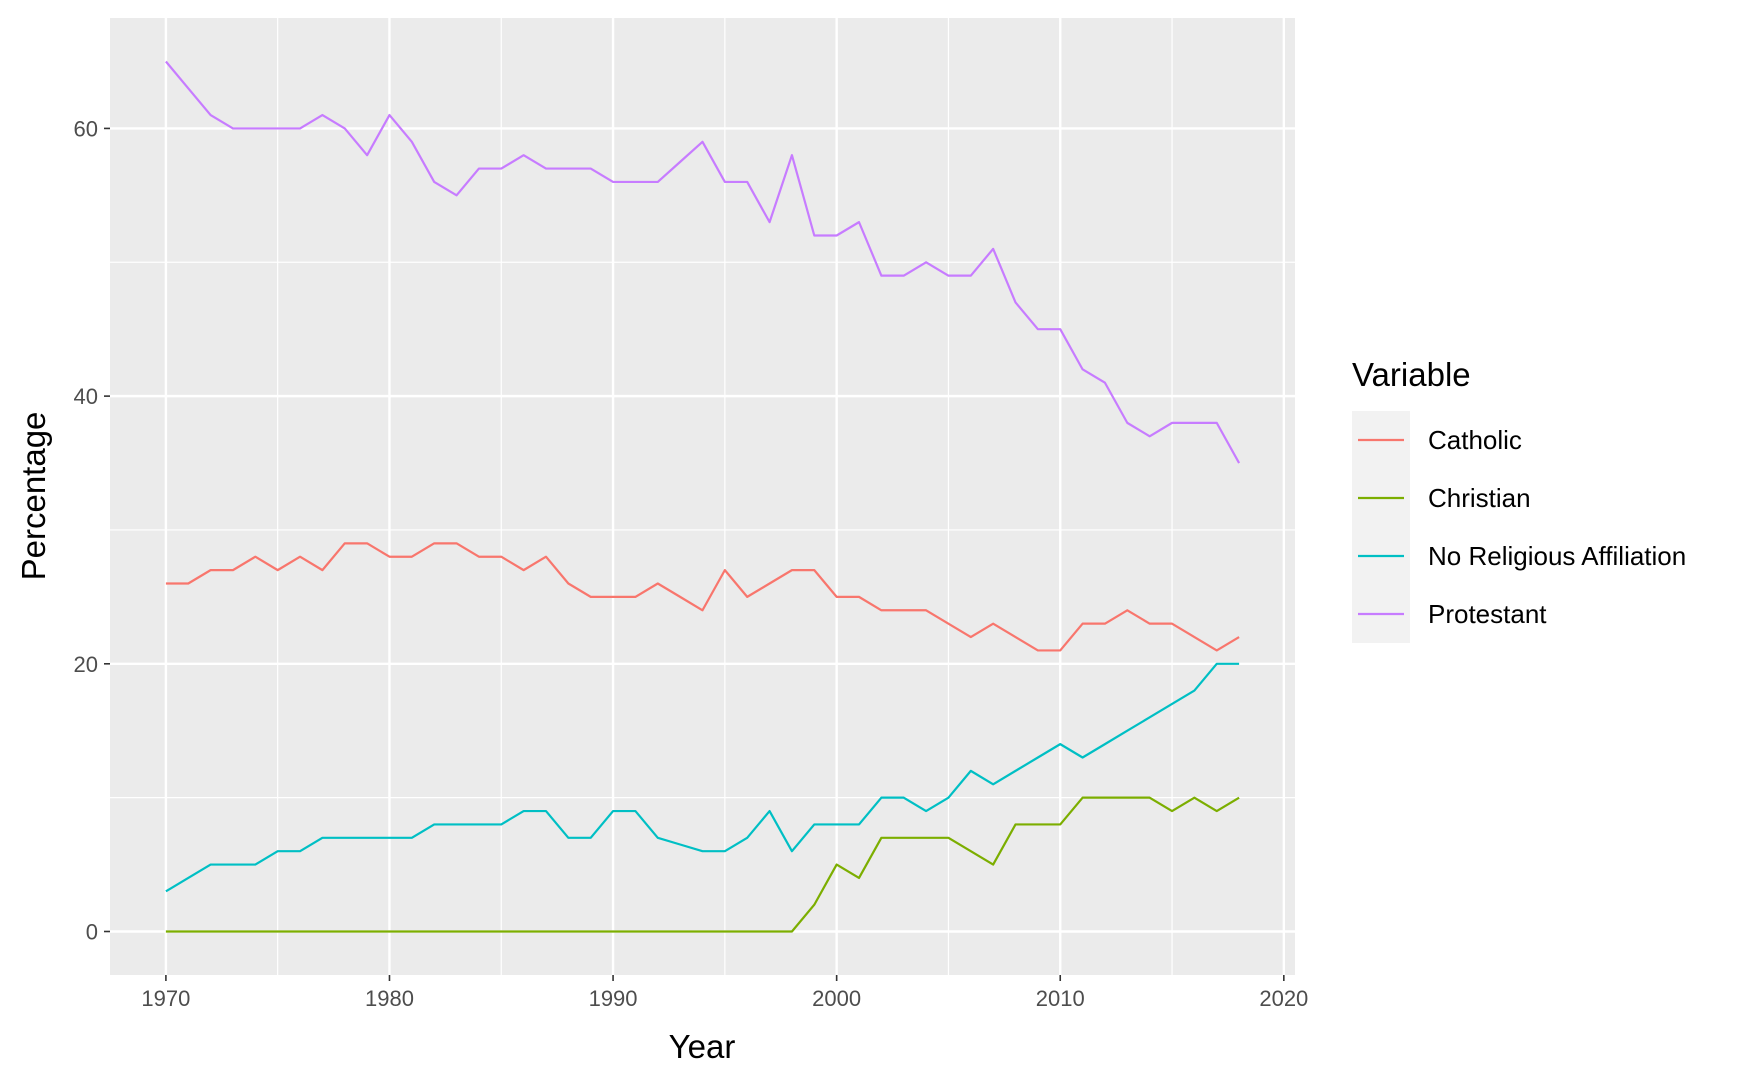  What do you see at coordinates (1283, 998) in the screenshot?
I see `x-tick-label: 2020` at bounding box center [1283, 998].